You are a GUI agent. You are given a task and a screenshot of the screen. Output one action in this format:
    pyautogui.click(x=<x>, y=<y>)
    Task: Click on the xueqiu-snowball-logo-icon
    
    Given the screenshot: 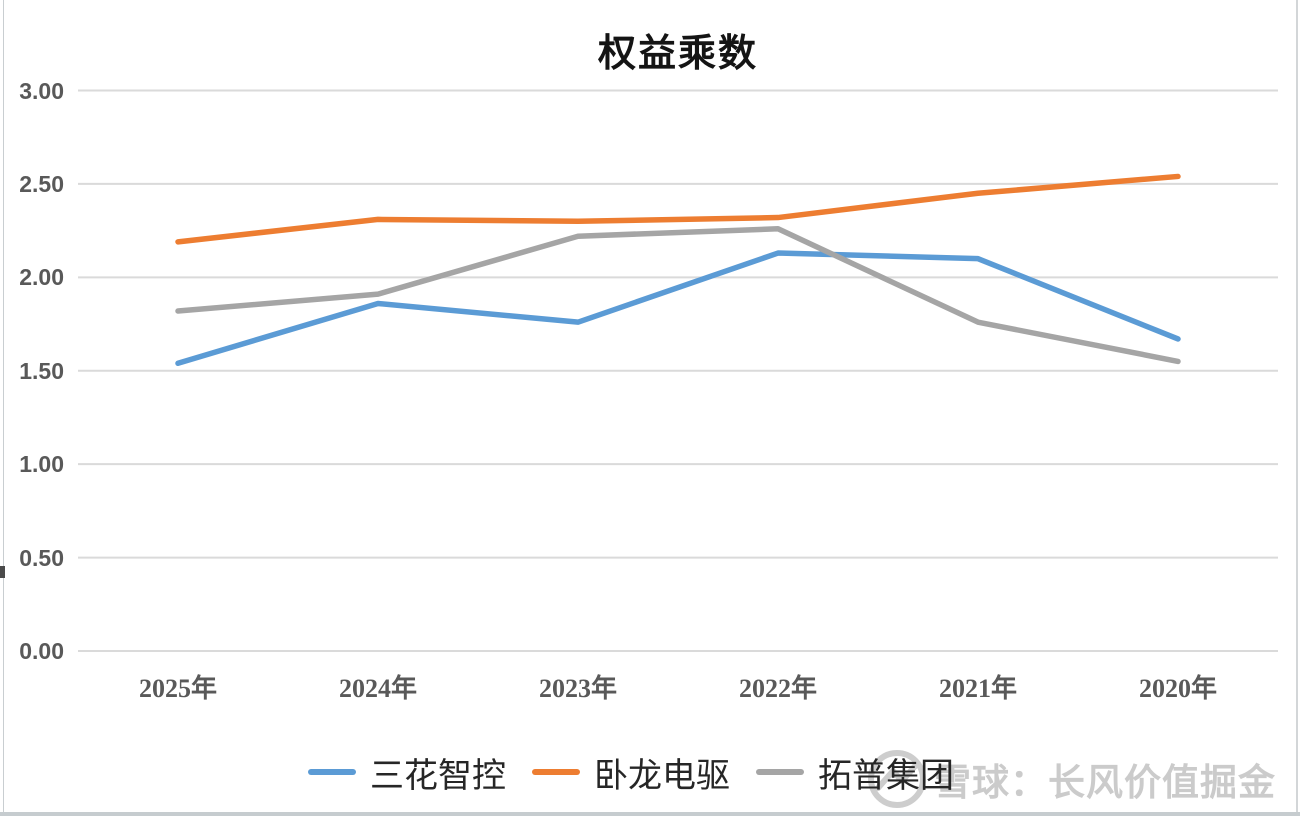 What is the action you would take?
    pyautogui.click(x=897, y=779)
    